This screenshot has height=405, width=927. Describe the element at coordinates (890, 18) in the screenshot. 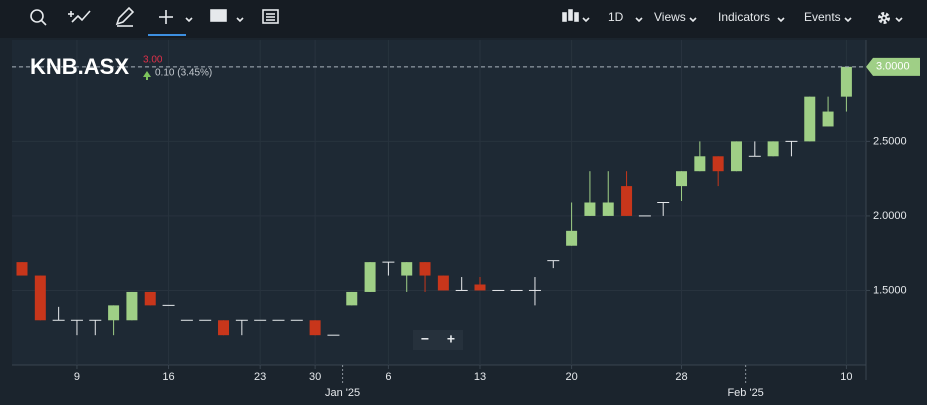

I see `settings-icon` at that location.